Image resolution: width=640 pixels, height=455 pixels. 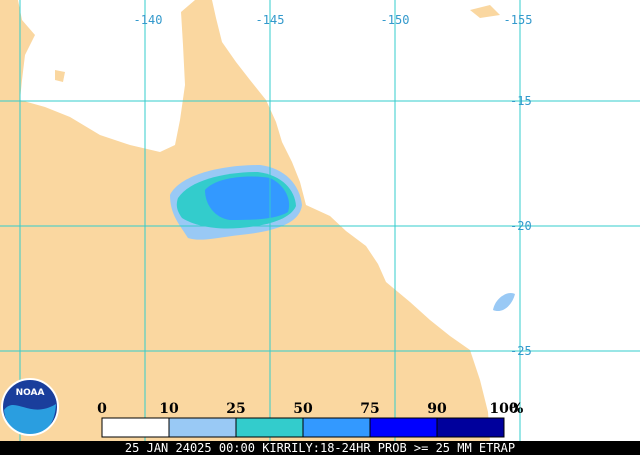 I want to click on legend-label: 25, so click(x=235, y=409).